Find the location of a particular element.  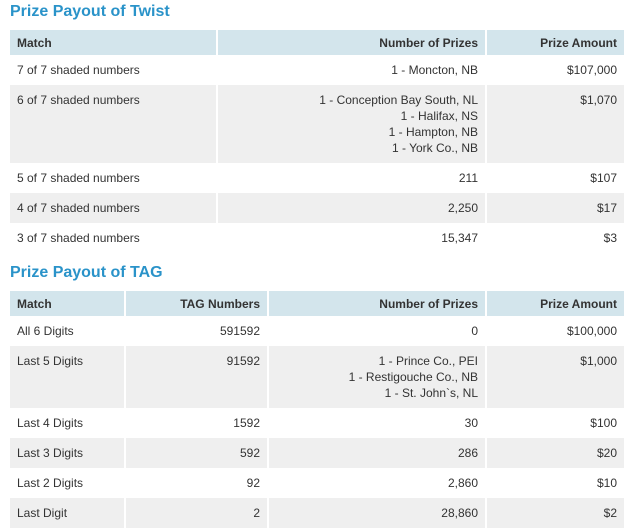

prize-count: 30 is located at coordinates (471, 423).